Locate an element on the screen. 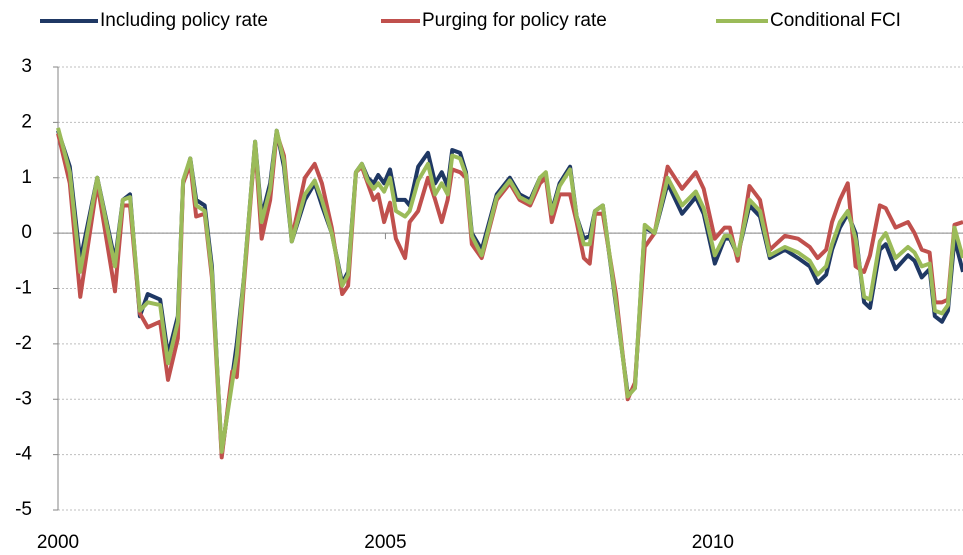 This screenshot has height=555, width=963. y-tick-label: -3 is located at coordinates (23, 398).